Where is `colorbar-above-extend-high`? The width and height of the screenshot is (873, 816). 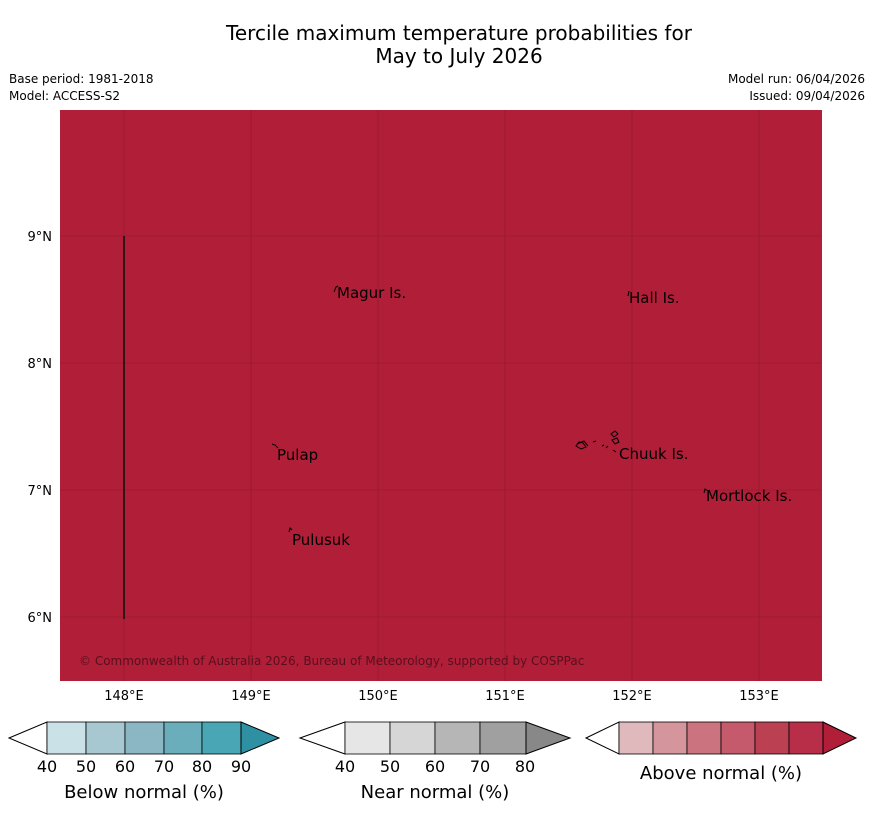 colorbar-above-extend-high is located at coordinates (840, 738).